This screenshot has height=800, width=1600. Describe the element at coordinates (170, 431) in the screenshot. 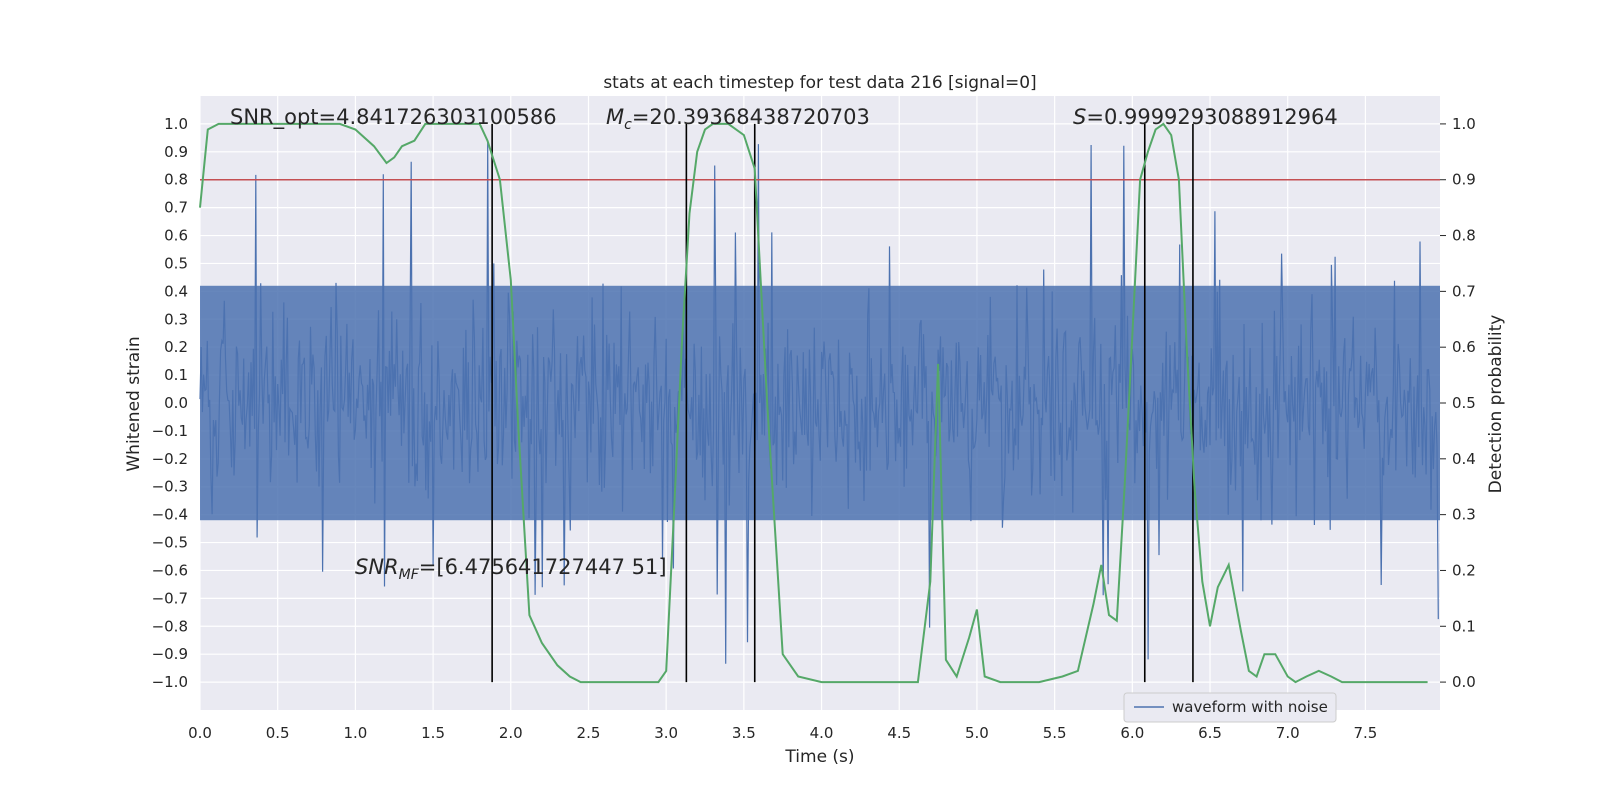

I see `y-left-tick-label: −0.1` at that location.